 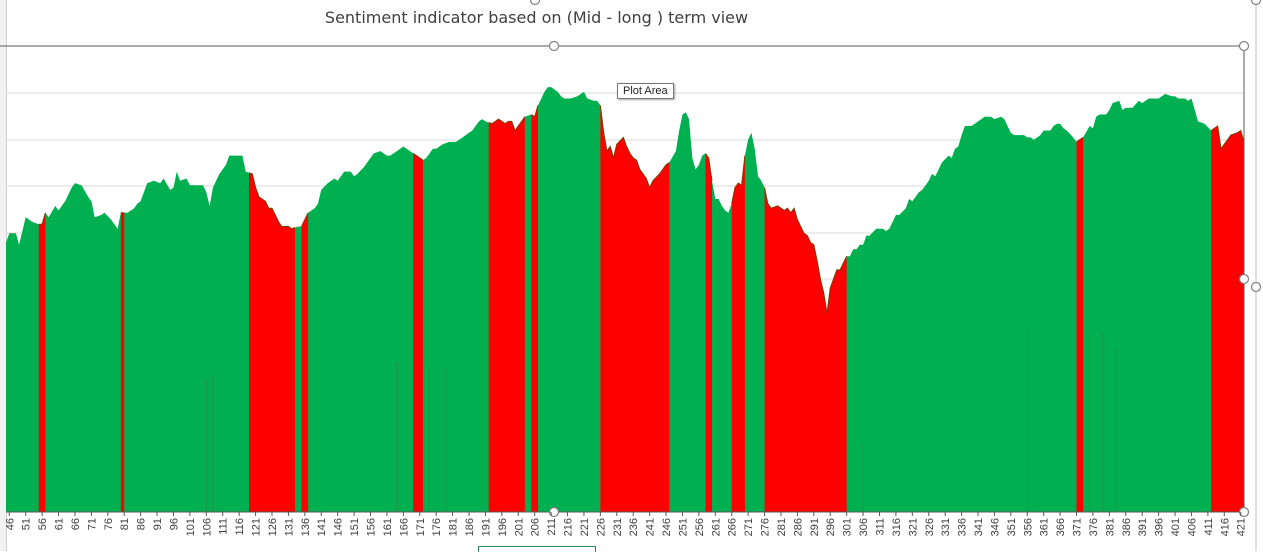 I want to click on x-tick-label: 351, so click(x=1012, y=527).